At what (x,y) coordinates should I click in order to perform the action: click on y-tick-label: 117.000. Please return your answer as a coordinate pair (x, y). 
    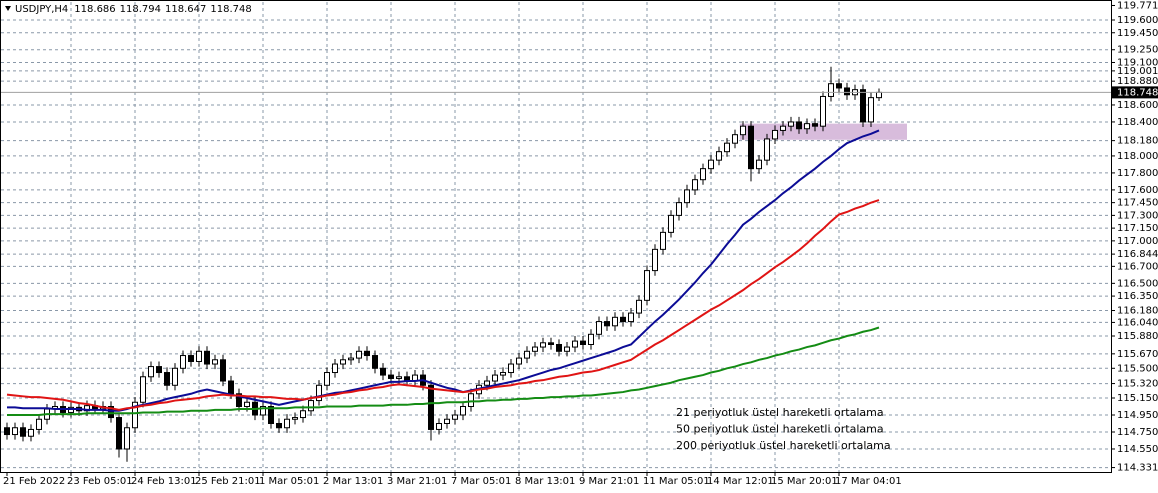
    Looking at the image, I should click on (1137, 241).